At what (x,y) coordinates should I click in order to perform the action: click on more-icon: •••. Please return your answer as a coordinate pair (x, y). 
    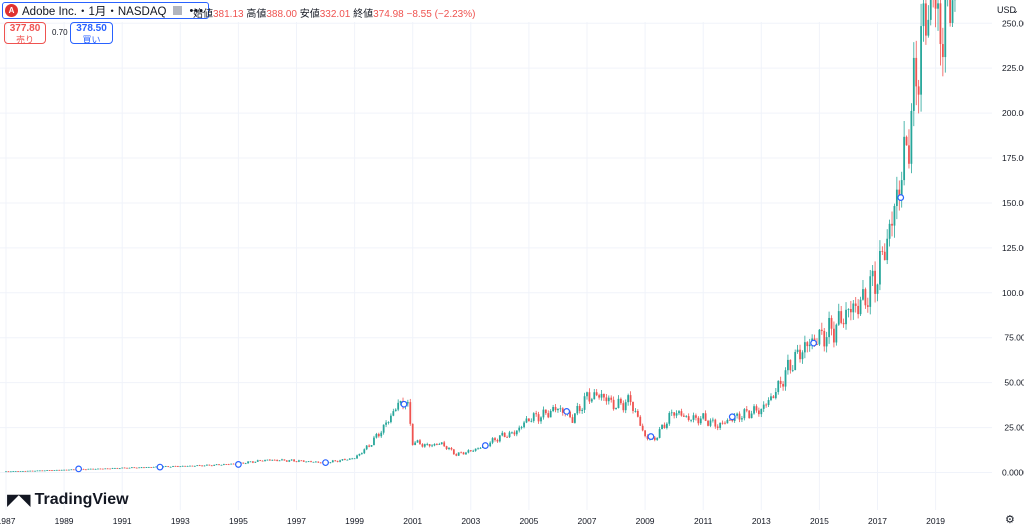
    Looking at the image, I should click on (197, 10).